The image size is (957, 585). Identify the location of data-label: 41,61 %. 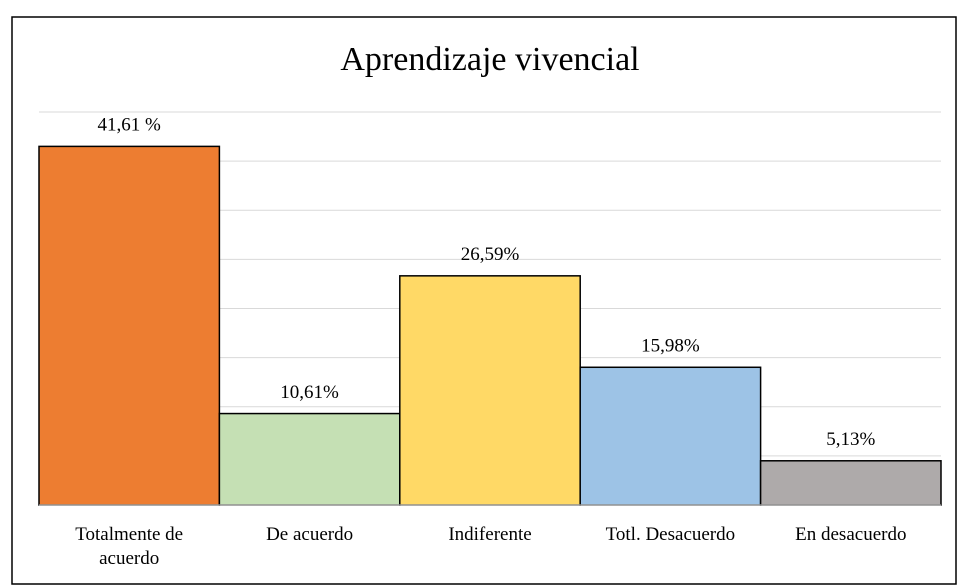
(130, 125).